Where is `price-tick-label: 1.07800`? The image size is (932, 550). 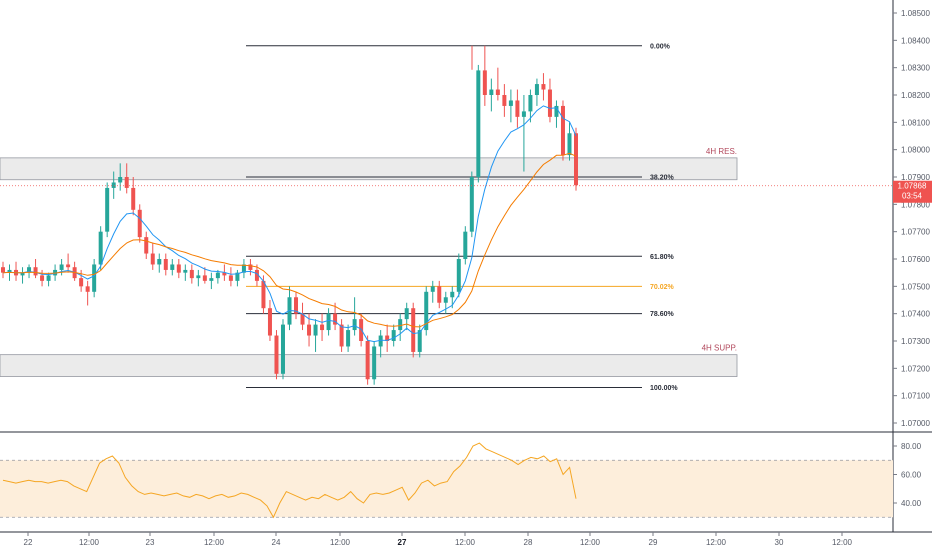 price-tick-label: 1.07800 is located at coordinates (915, 204).